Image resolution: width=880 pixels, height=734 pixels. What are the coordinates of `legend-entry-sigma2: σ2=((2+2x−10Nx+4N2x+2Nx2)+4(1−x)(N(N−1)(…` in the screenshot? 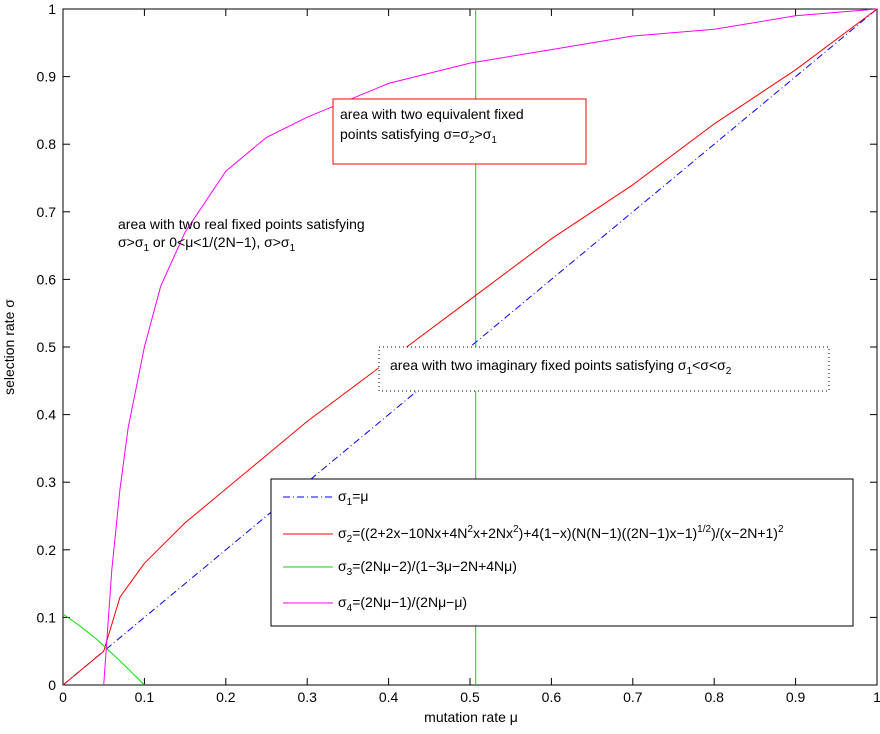 It's located at (561, 534).